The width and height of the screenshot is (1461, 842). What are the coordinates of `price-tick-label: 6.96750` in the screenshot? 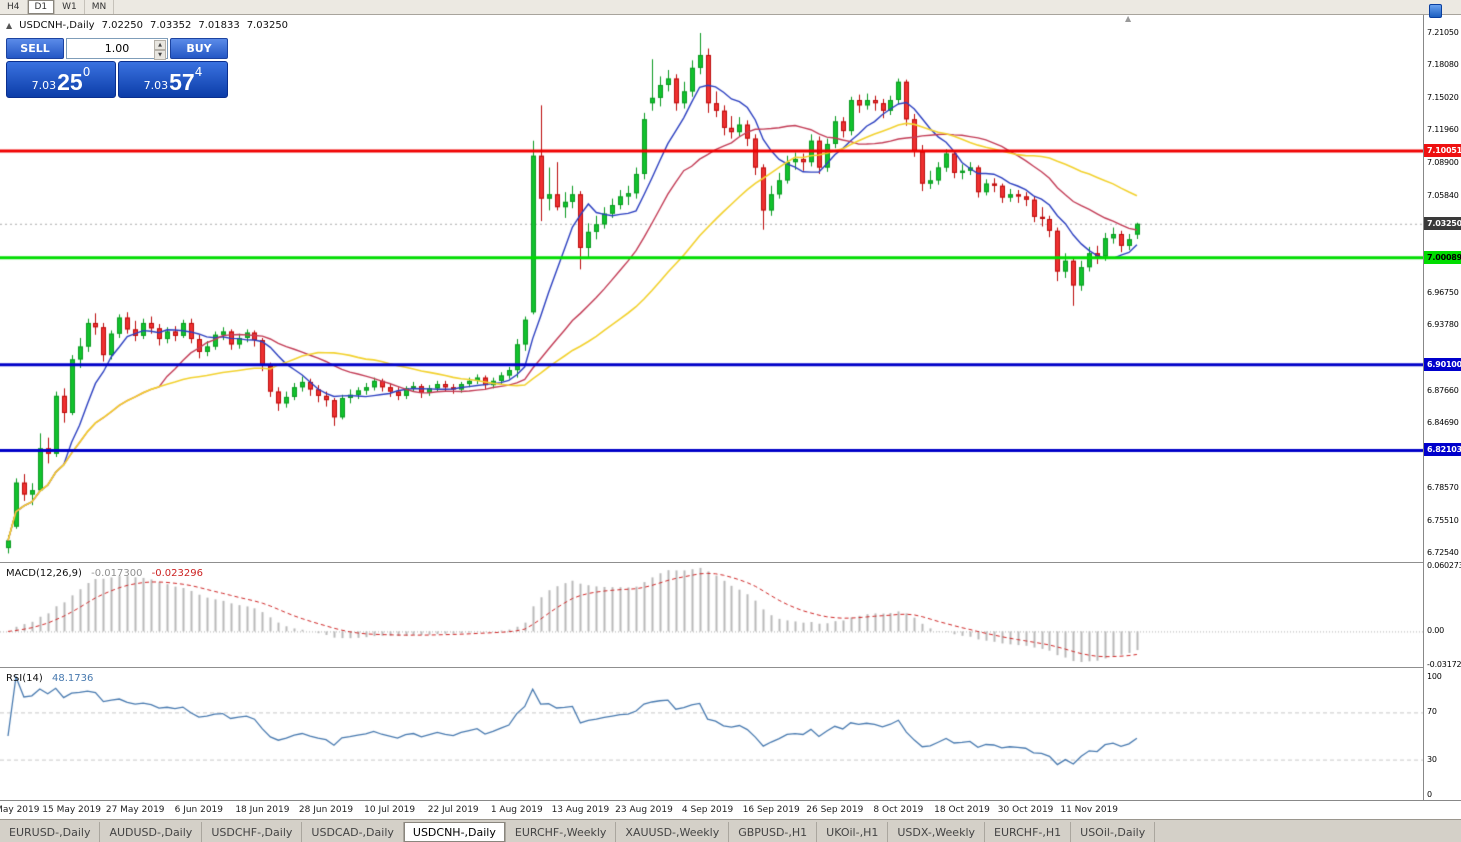 It's located at (1443, 293).